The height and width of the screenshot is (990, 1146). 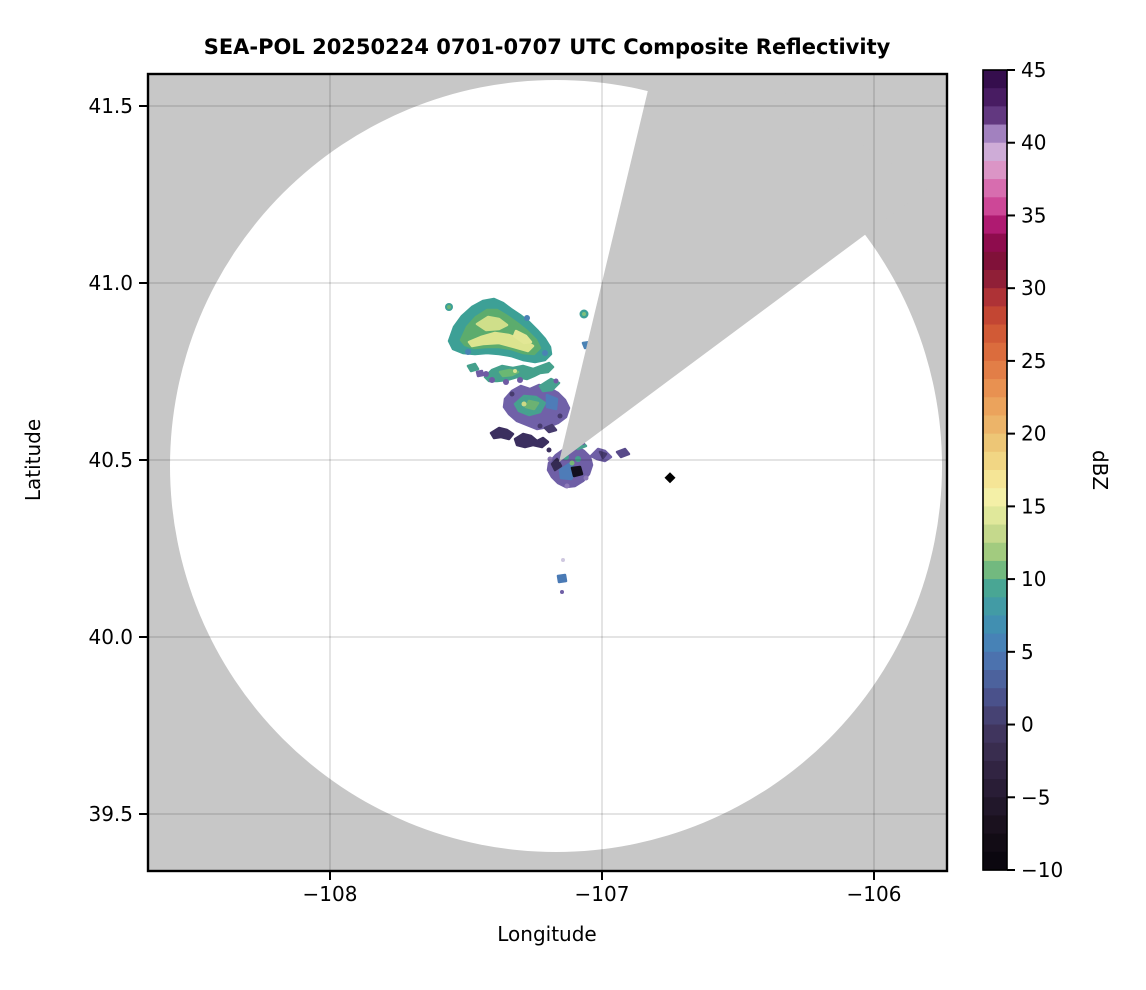 I want to click on reflectivity-echoes, so click(x=538, y=445).